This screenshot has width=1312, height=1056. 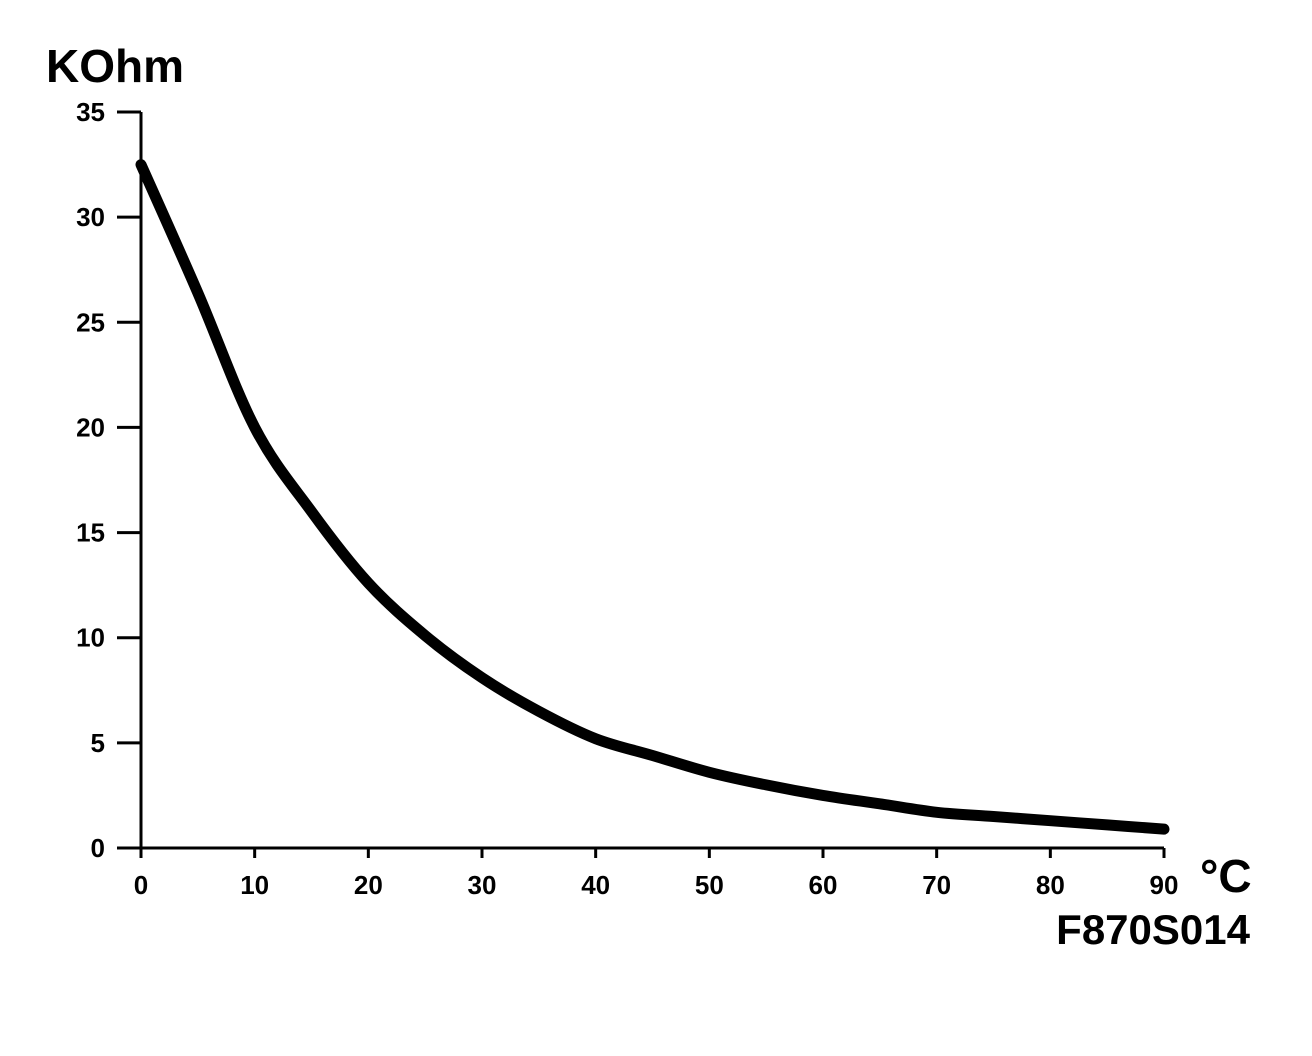 What do you see at coordinates (368, 885) in the screenshot?
I see `x-tick-label: 20` at bounding box center [368, 885].